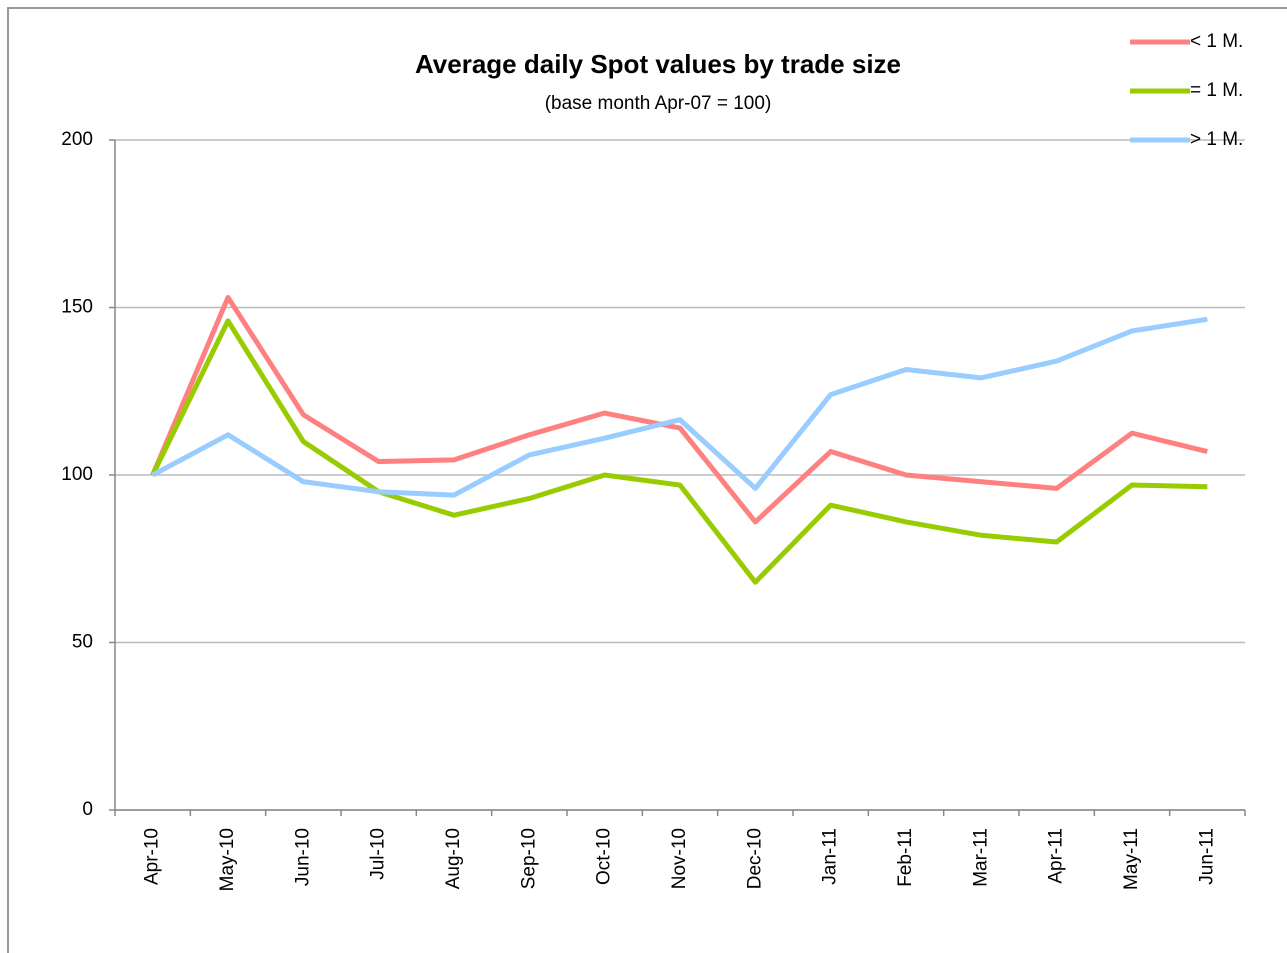  I want to click on x-tick-label: Nov-10, so click(679, 858).